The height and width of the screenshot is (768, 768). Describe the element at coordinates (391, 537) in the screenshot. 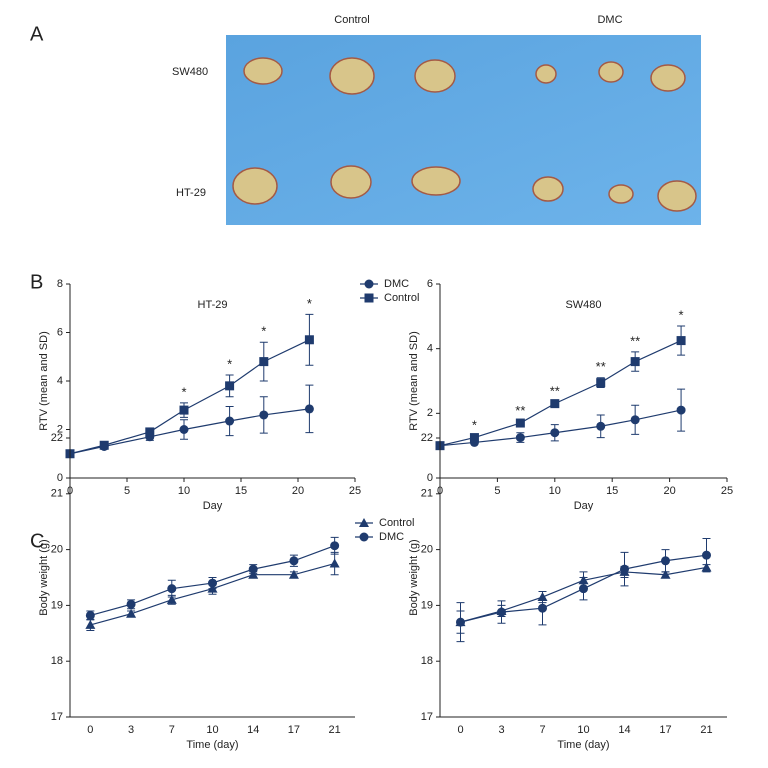

I see `legend-label: DMC` at that location.